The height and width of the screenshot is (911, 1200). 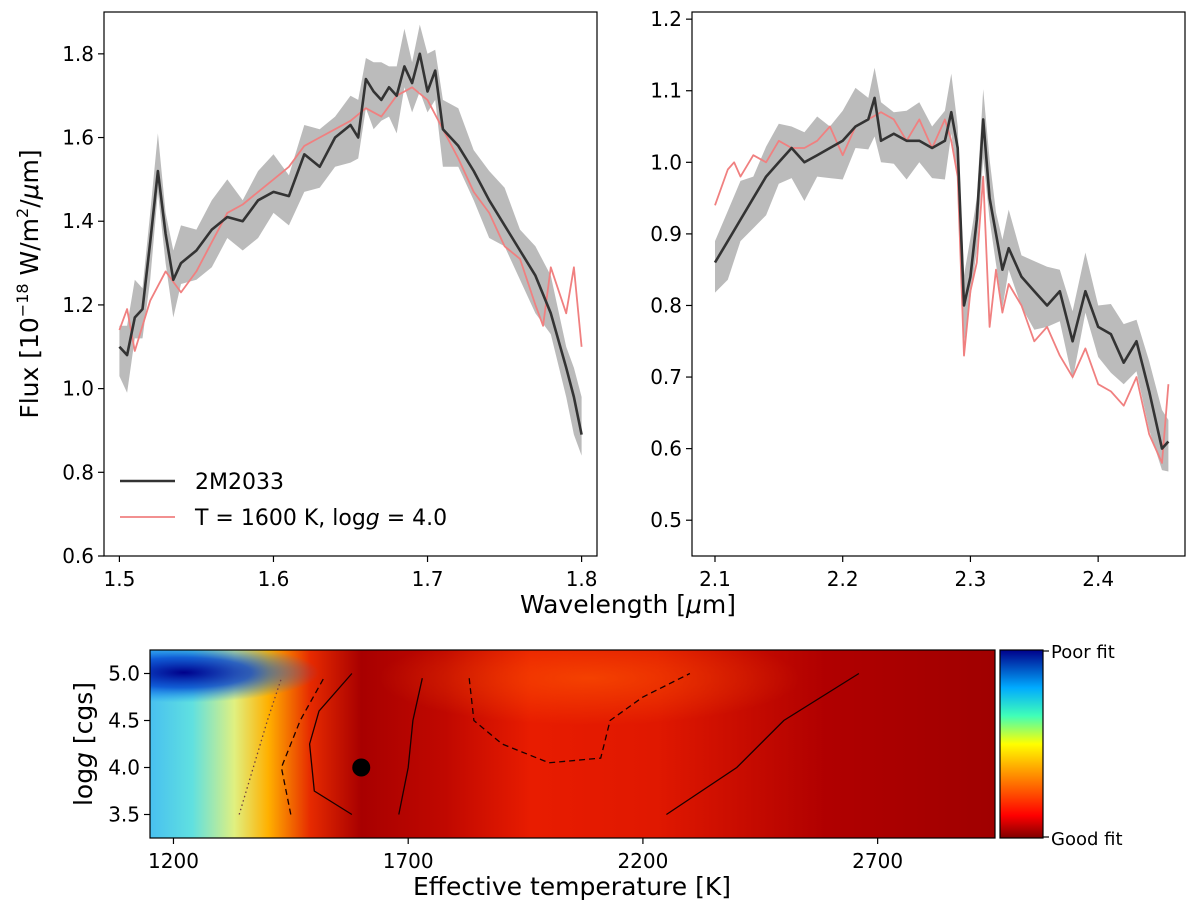 What do you see at coordinates (28, 283) in the screenshot?
I see `y-axis-label-flux: Flux [10−18 W/m2/μm]` at bounding box center [28, 283].